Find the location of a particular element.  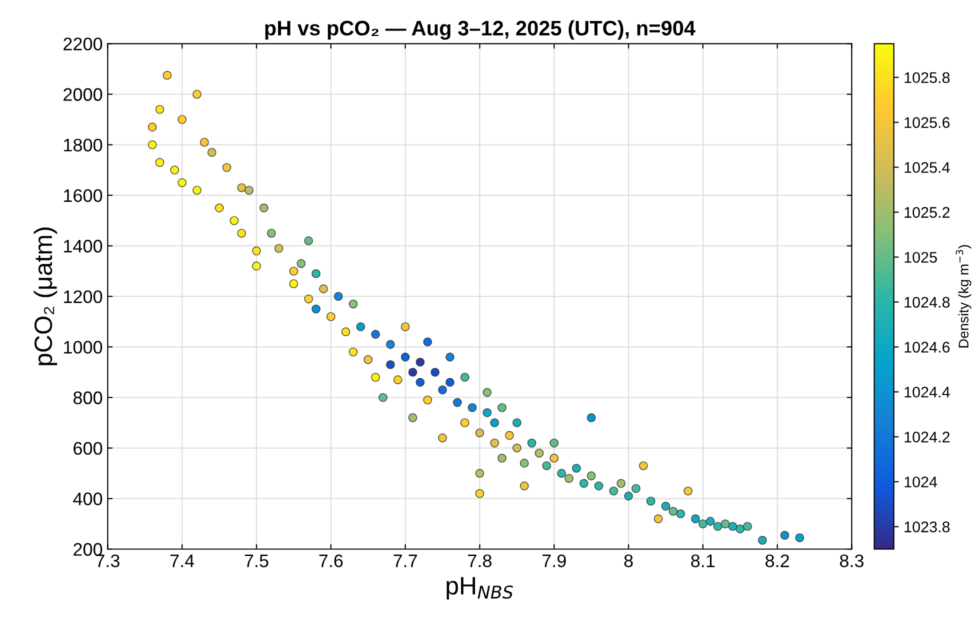

color-bar-label: 1024.6 is located at coordinates (927, 347).